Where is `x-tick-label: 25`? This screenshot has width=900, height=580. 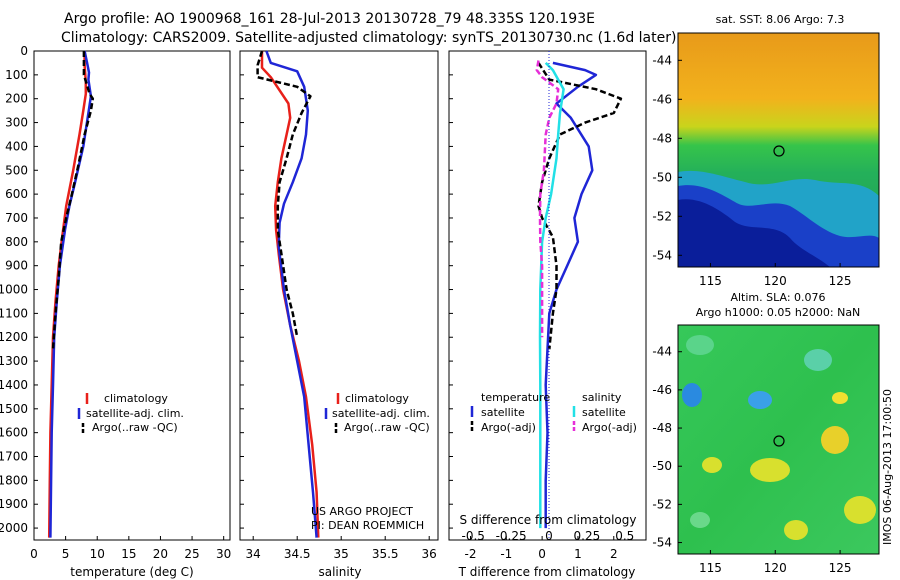 x-tick-label: 25 is located at coordinates (191, 554).